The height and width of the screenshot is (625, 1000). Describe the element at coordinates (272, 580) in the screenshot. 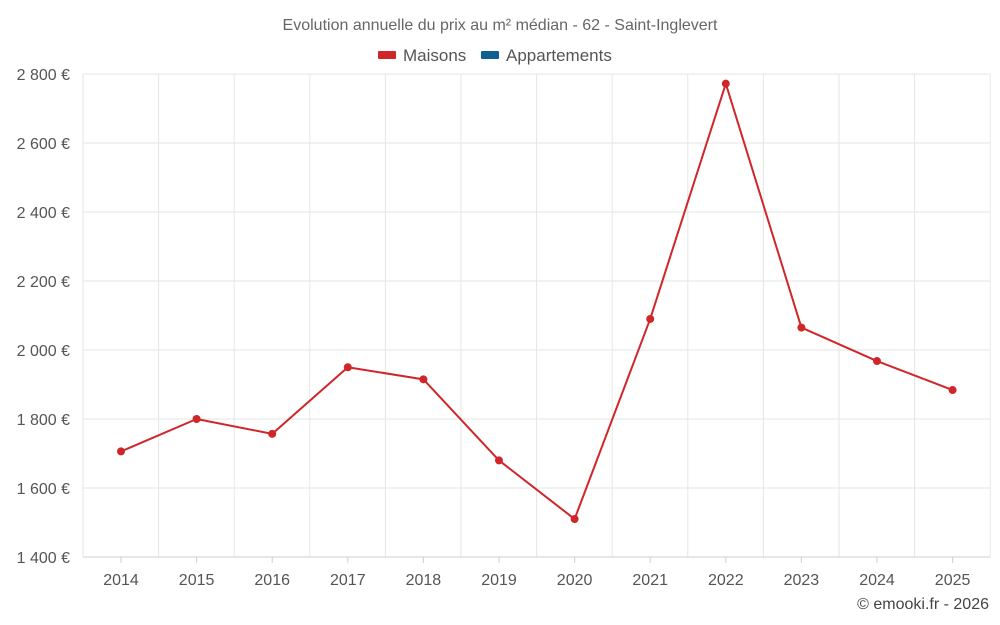

I see `x-tick-label: 2016` at that location.